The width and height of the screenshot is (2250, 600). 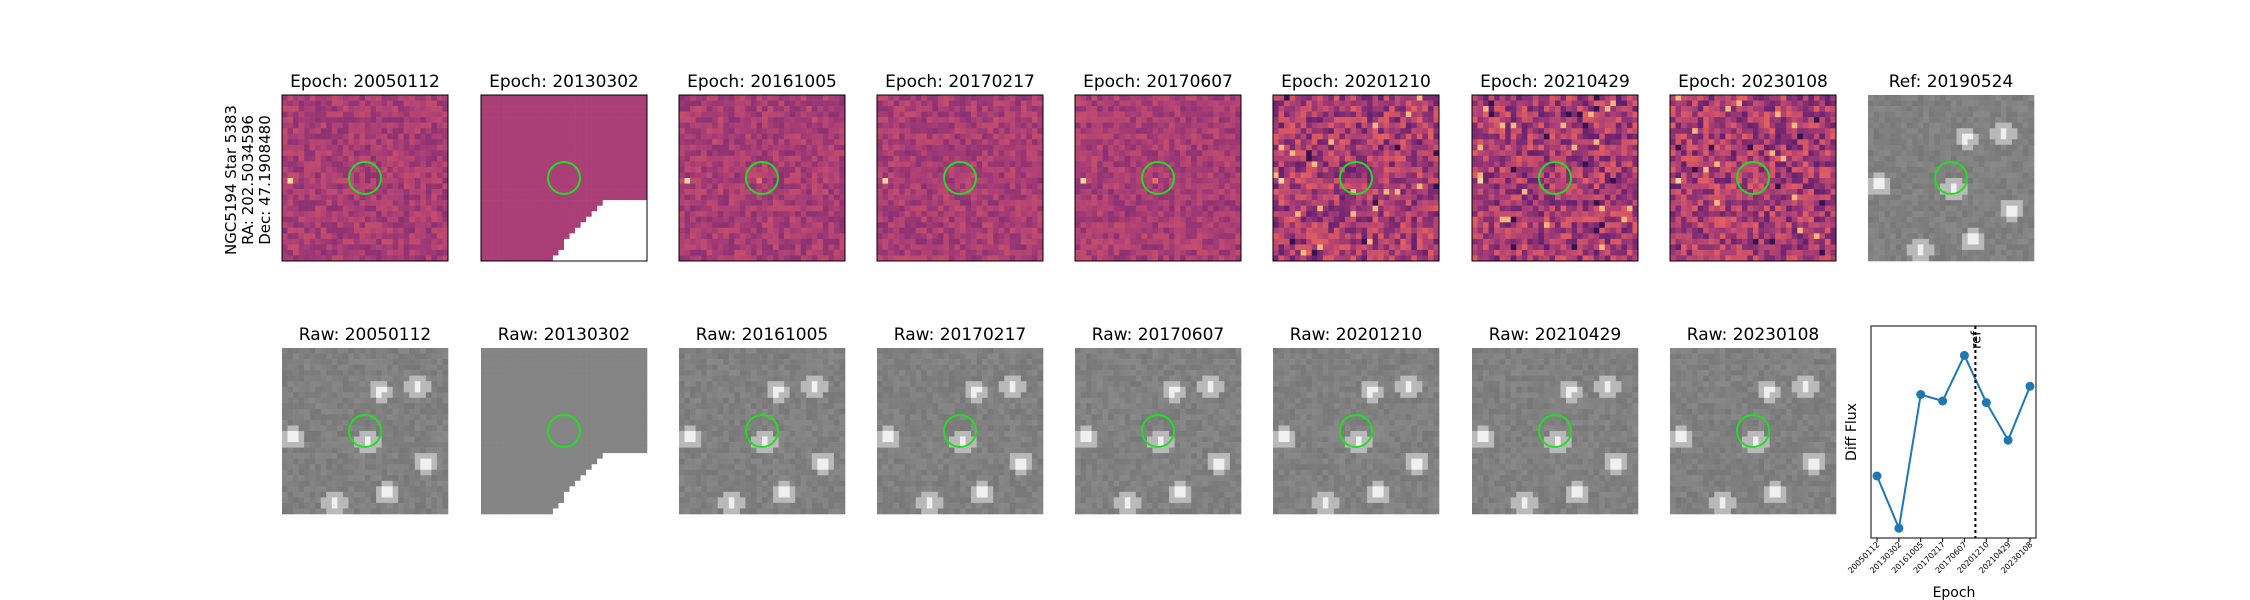 What do you see at coordinates (762, 178) in the screenshot?
I see `panel-frame` at bounding box center [762, 178].